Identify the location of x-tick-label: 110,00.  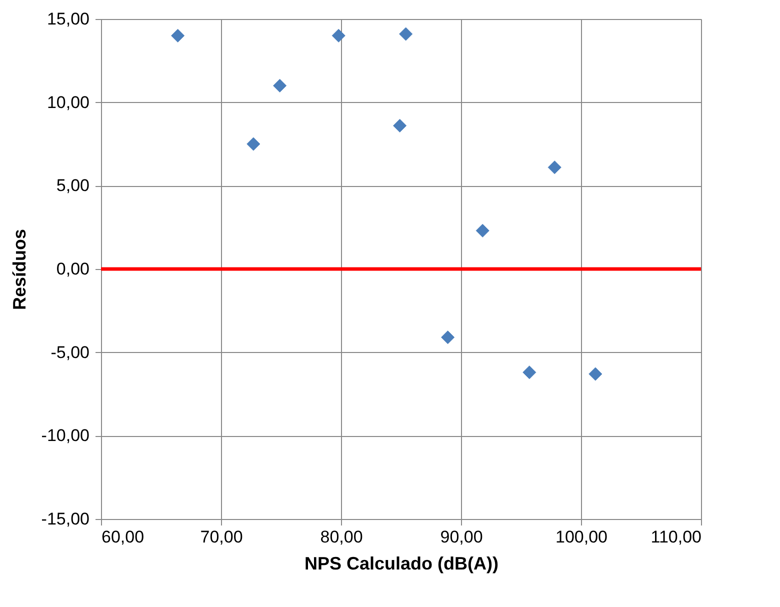
(676, 537).